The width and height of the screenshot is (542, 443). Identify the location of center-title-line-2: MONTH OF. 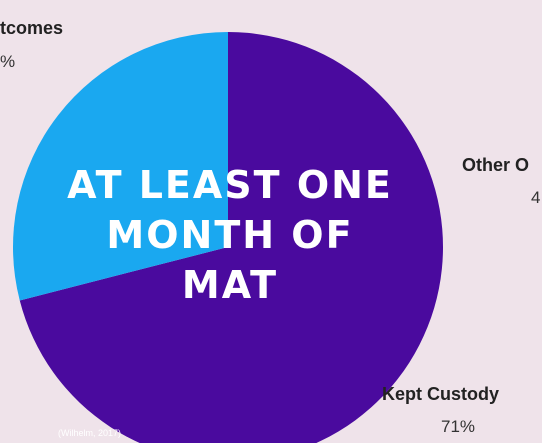
(230, 235).